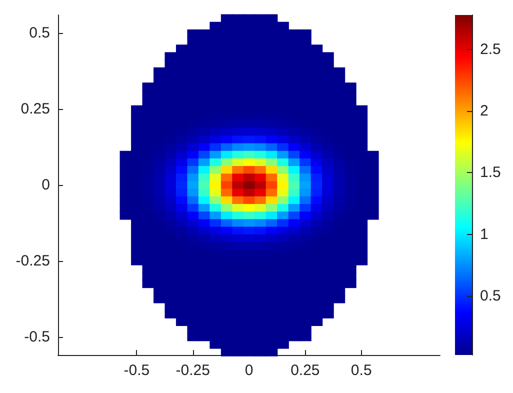  What do you see at coordinates (490, 295) in the screenshot?
I see `color-bar-label: 0.5` at bounding box center [490, 295].